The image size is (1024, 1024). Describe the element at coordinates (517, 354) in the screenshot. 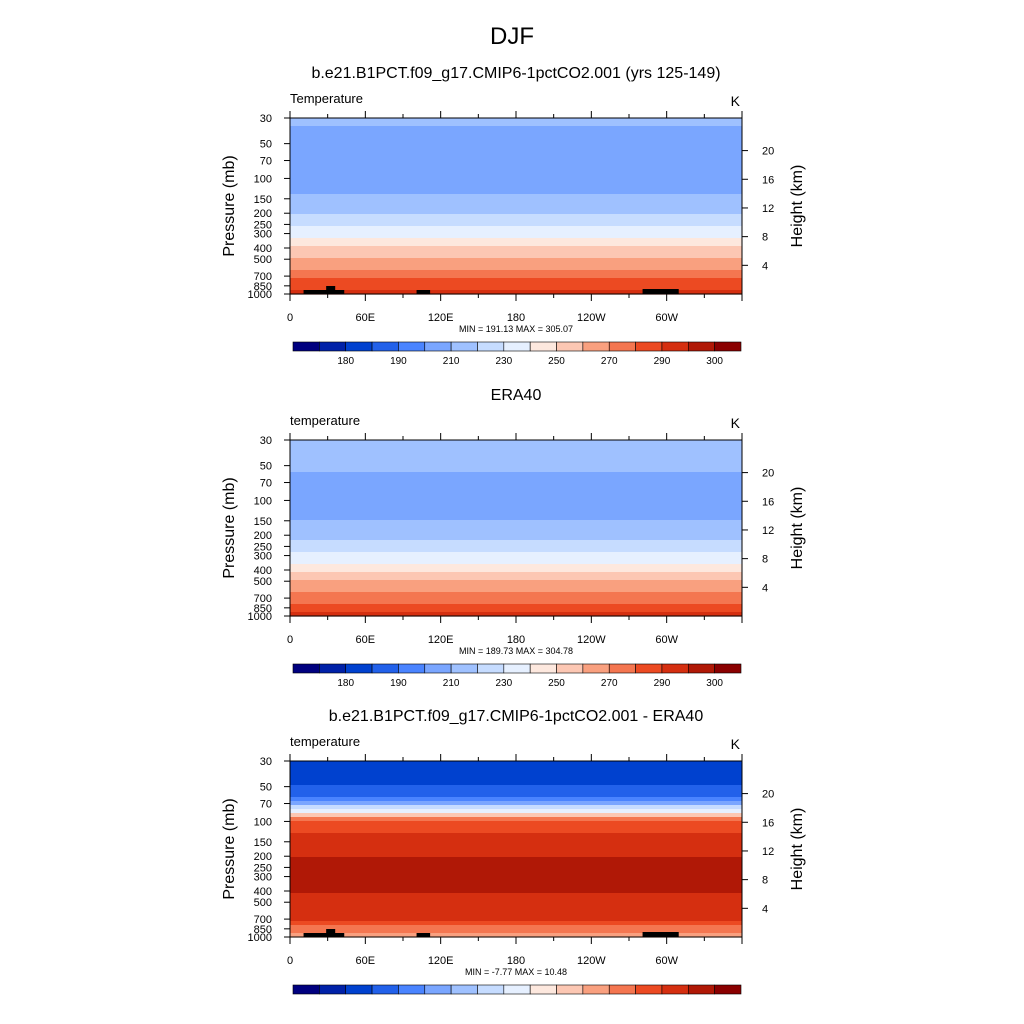

I see `colorbar: 180 190 210 230 250 270 290 300` at that location.